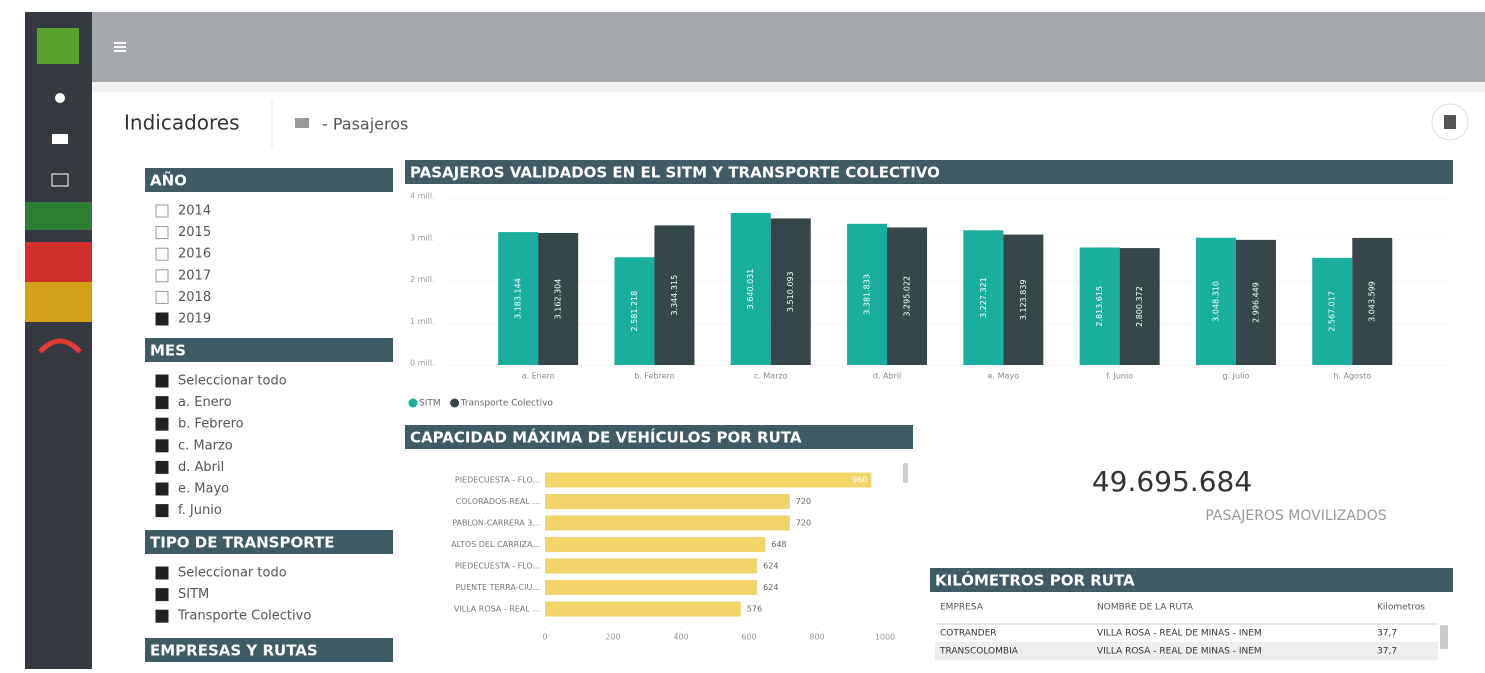 This screenshot has height=673, width=1485. I want to click on x-tick-label: d. Abril, so click(887, 376).